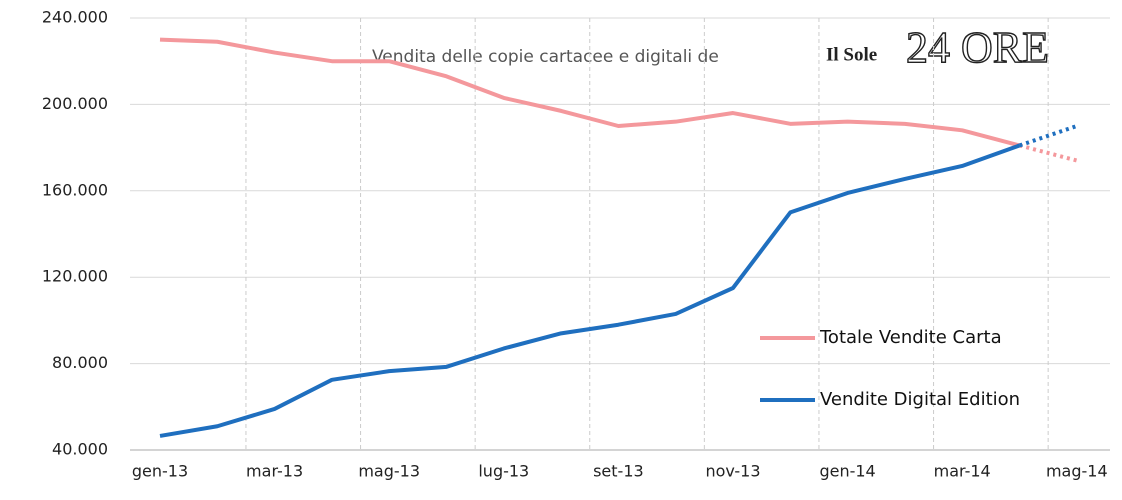 The width and height of the screenshot is (1122, 500). What do you see at coordinates (977, 47) in the screenshot?
I see `logo-big: 24 ORE` at bounding box center [977, 47].